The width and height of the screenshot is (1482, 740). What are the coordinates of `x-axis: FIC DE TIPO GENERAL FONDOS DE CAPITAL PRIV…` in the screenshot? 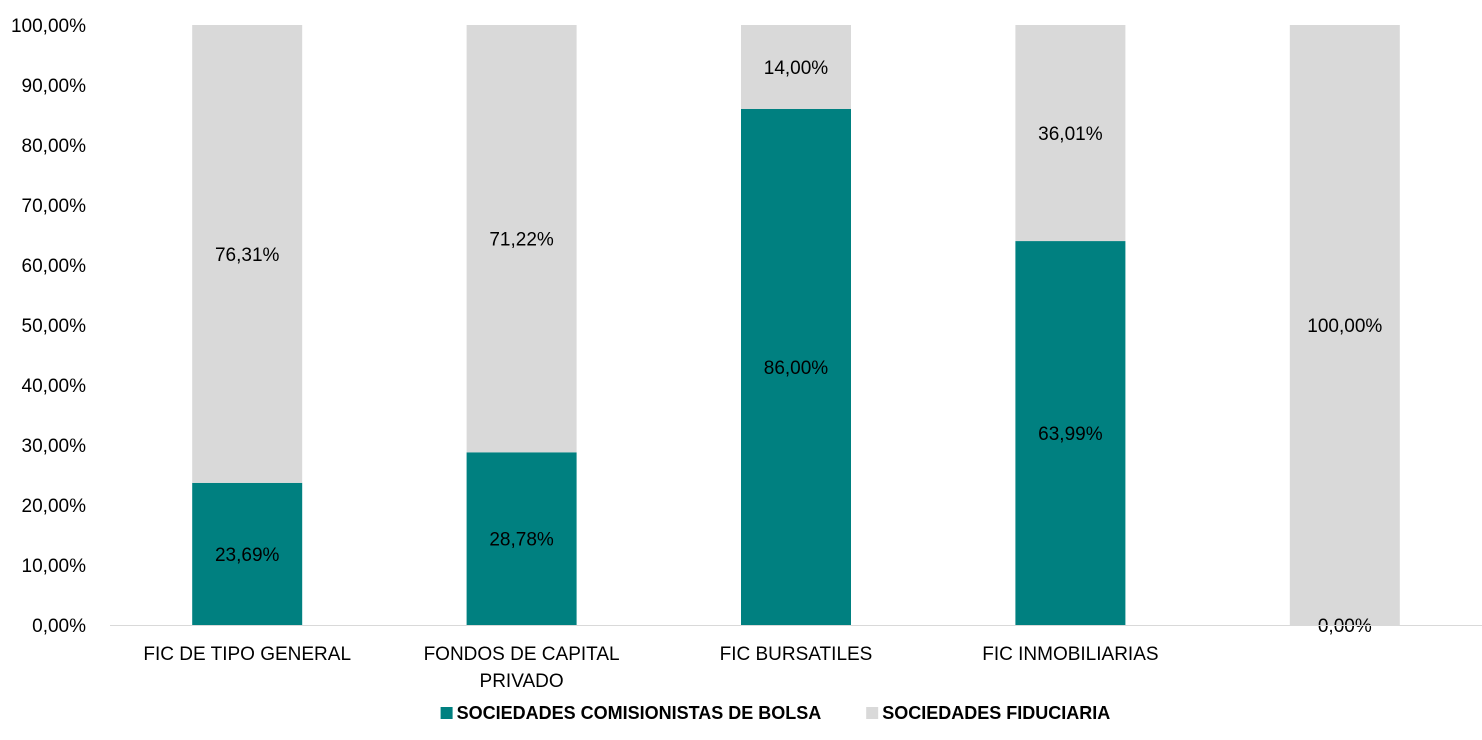 It's located at (650, 668).